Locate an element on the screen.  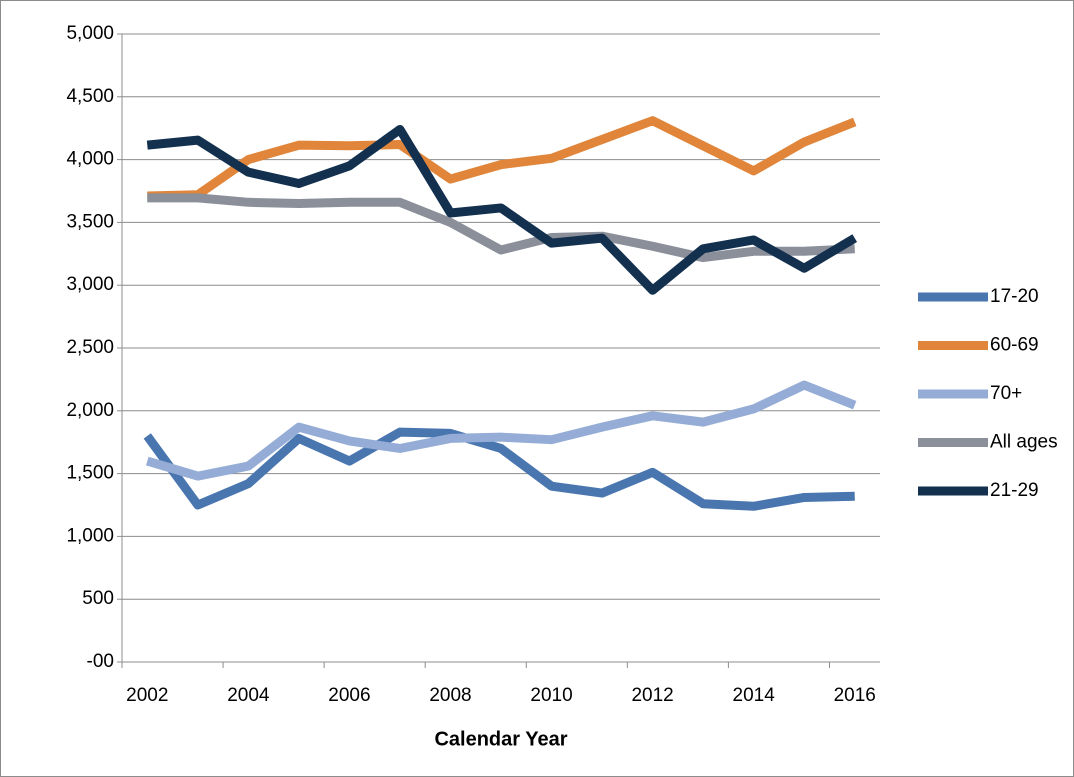
y-tick-label: 500 is located at coordinates (98, 598).